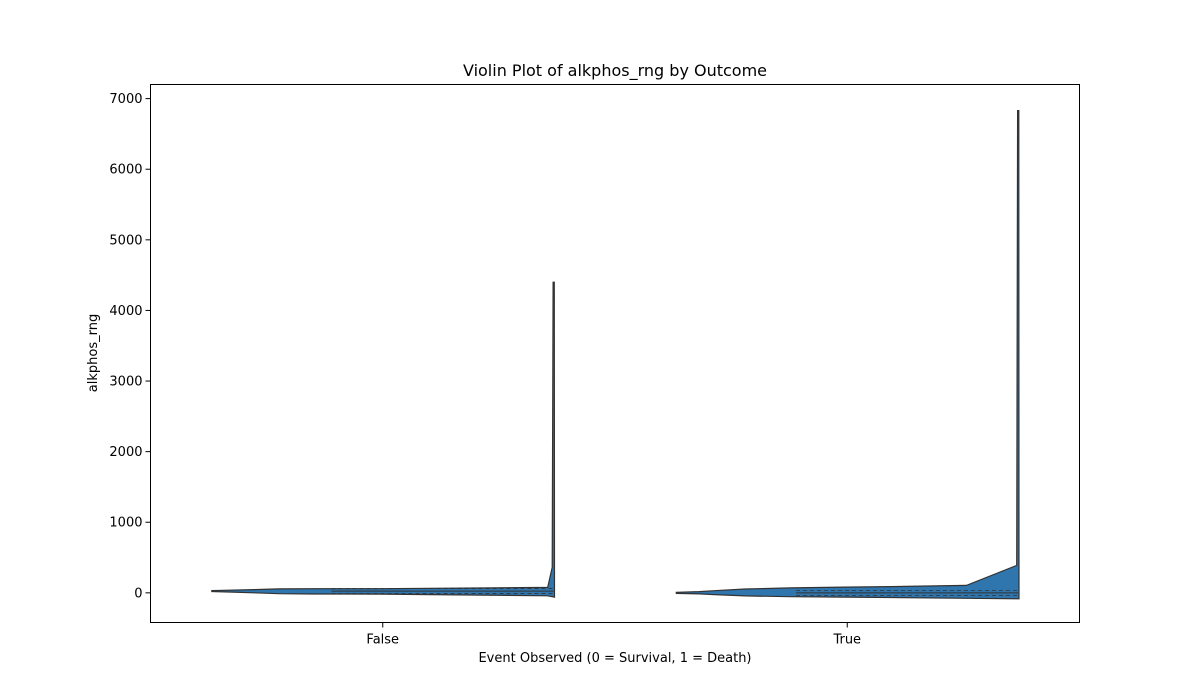  What do you see at coordinates (93, 353) in the screenshot?
I see `y-axis-label: alkphos_rng` at bounding box center [93, 353].